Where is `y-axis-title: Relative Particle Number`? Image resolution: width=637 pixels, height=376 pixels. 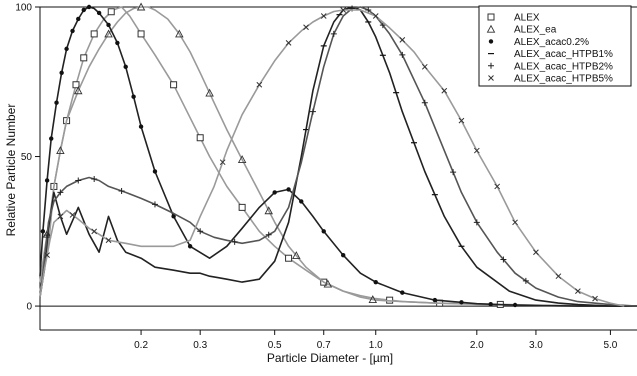 y-axis-title: Relative Particle Number is located at coordinates (11, 170).